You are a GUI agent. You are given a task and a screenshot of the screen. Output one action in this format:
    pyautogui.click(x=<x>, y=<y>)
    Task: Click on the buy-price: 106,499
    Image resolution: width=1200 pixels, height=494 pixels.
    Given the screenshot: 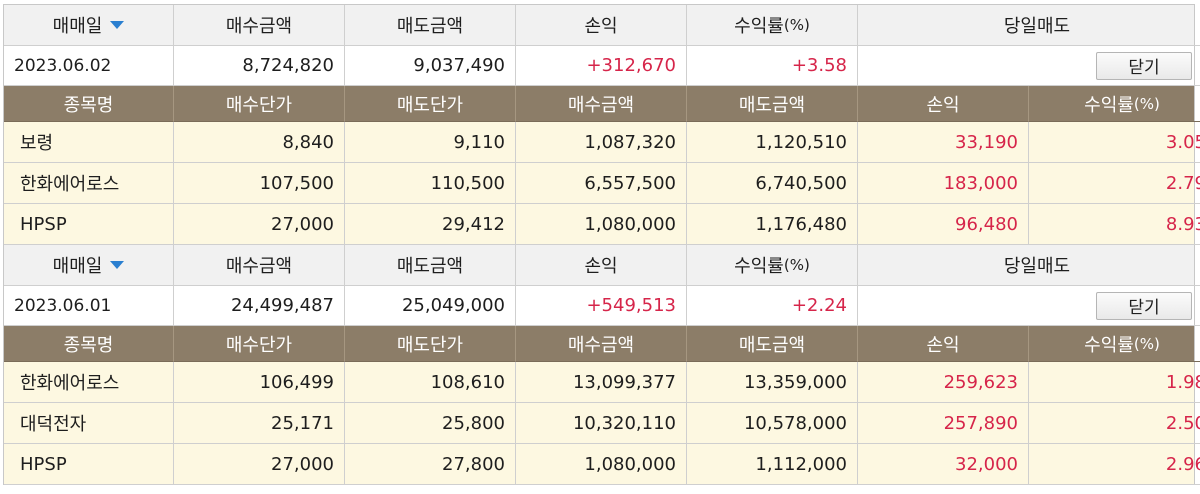 What is the action you would take?
    pyautogui.click(x=259, y=382)
    